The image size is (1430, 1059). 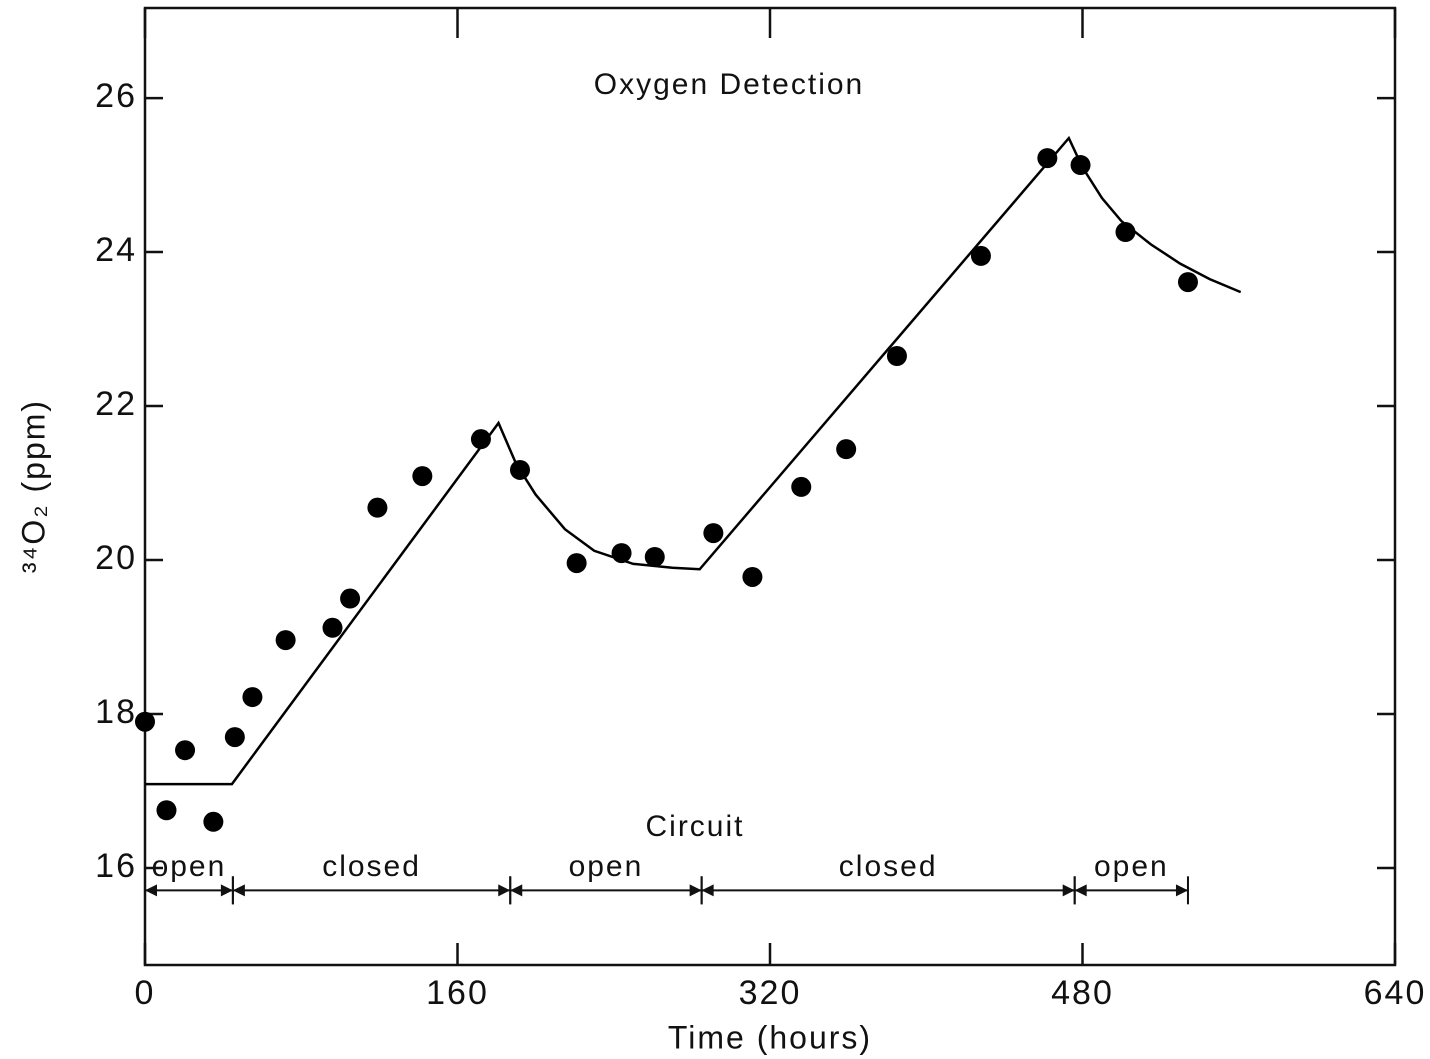 I want to click on x-tick-label: 320, so click(x=770, y=993).